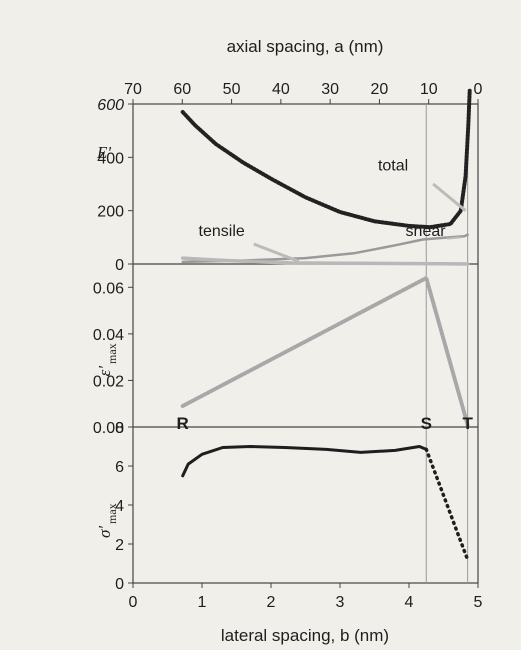  I want to click on bottom-axis-title: lateral spacing, b (nm), so click(305, 635).